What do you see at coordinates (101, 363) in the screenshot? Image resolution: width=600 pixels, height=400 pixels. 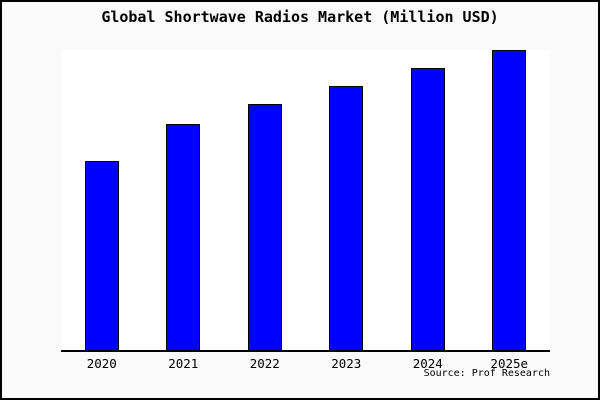 I see `x-tick-2020: 2020` at bounding box center [101, 363].